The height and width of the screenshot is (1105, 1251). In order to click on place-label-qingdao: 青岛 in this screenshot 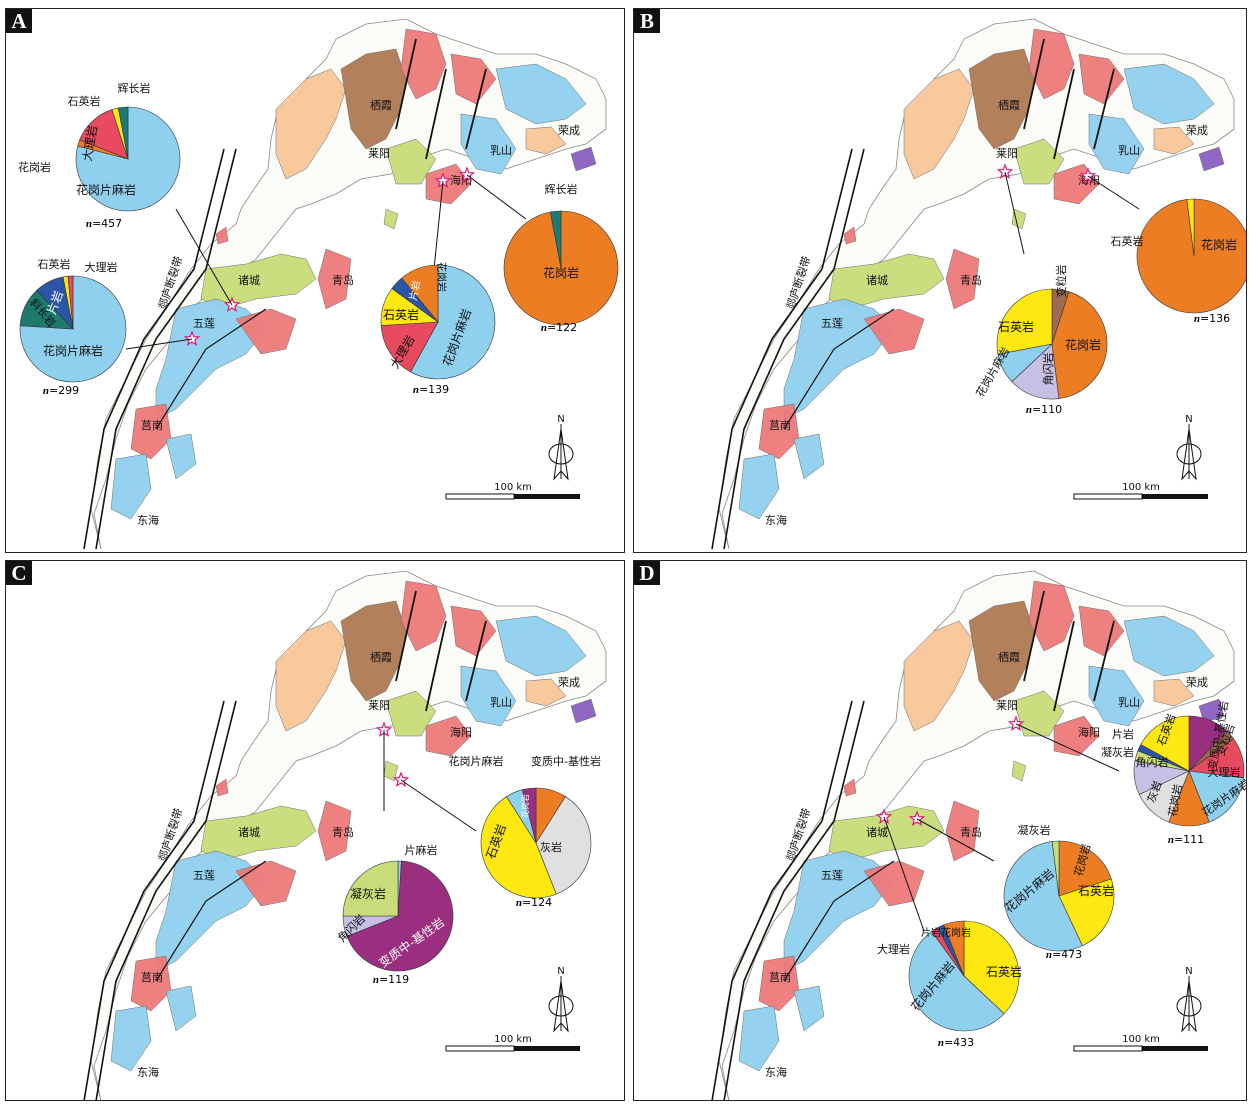, I will do `click(343, 832)`.